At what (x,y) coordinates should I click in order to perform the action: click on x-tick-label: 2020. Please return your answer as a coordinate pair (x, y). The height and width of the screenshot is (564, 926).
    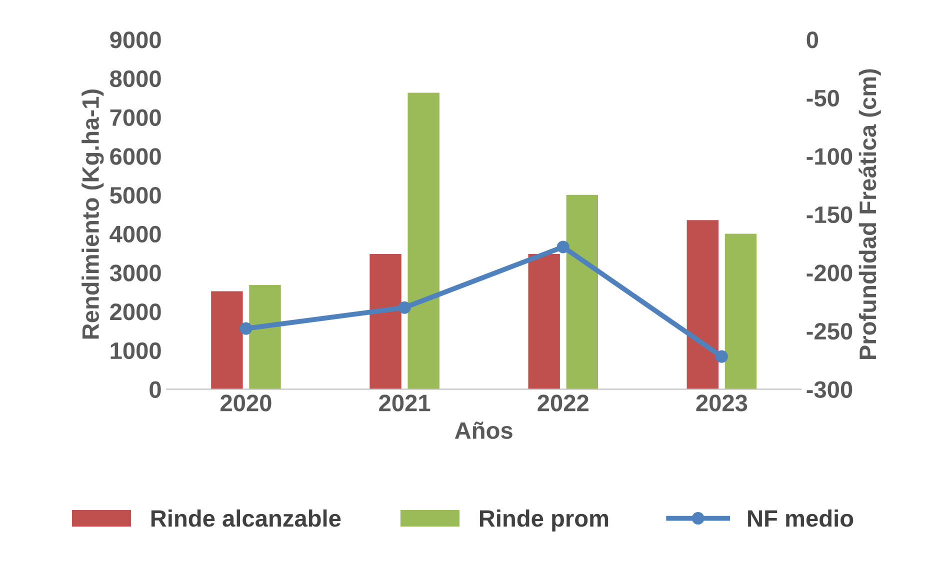
    Looking at the image, I should click on (246, 403).